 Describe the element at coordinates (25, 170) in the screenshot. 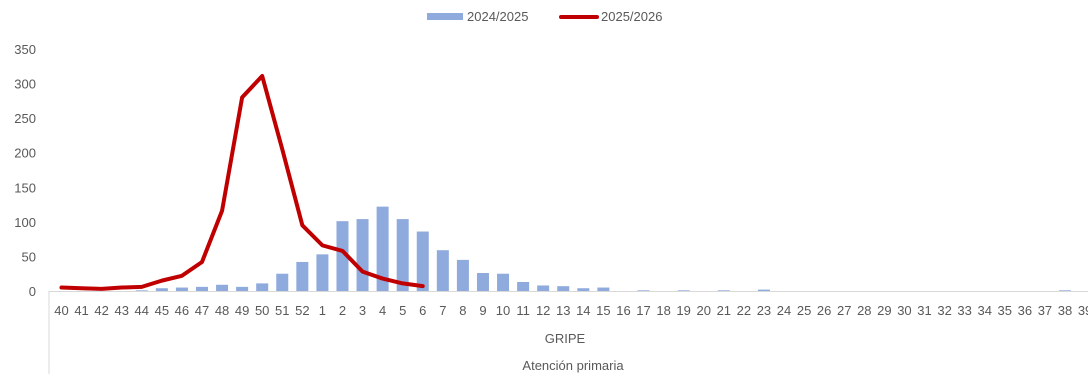

I see `y-axis: 0 50 100 150 200 250 300 350` at that location.